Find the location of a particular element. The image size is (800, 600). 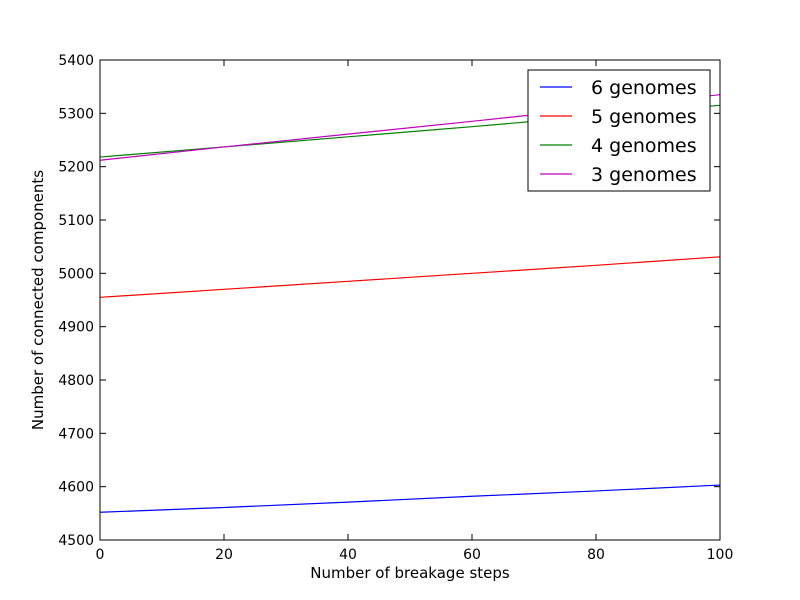

legend: 6 genomes 5 genomes 4 genomes 3 genomes is located at coordinates (619, 130).